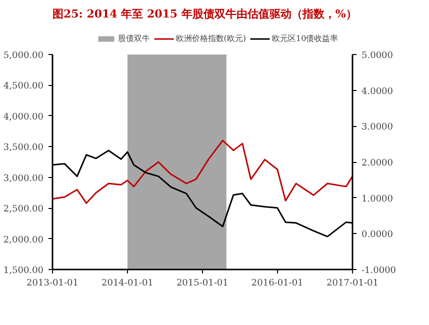 Image resolution: width=429 pixels, height=325 pixels. I want to click on y-tick-label: 3,000.00, so click(23, 179).